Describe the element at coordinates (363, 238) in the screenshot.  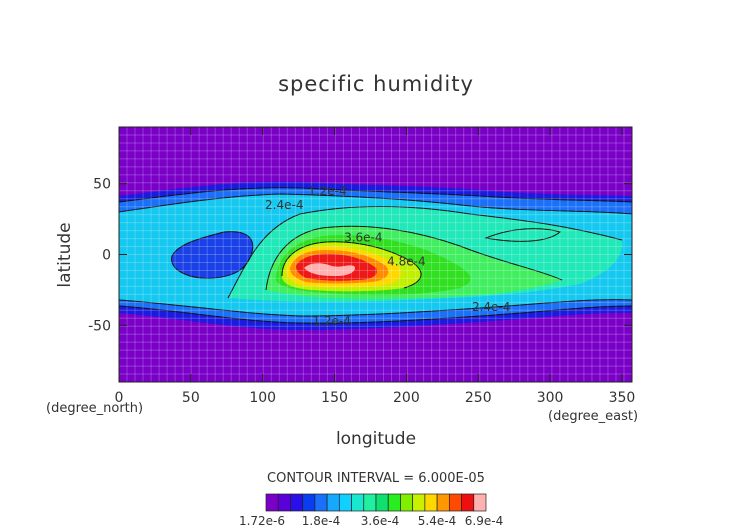
I see `contour-label: 3.6e-4` at that location.